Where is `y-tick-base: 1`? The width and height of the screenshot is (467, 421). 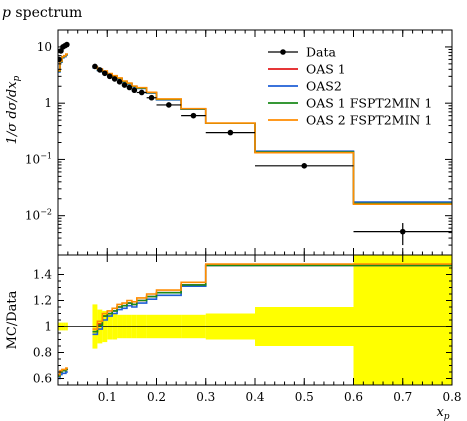
y-tick-base: 1 is located at coordinates (48, 103).